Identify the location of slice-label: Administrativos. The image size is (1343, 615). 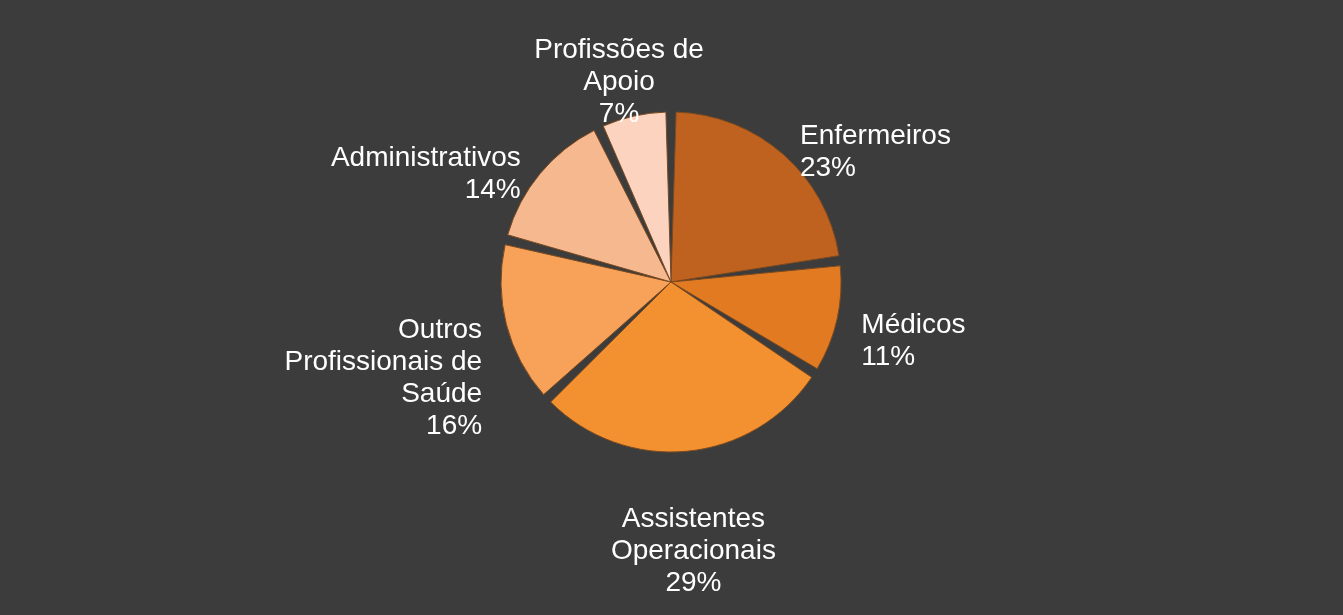
(425, 156).